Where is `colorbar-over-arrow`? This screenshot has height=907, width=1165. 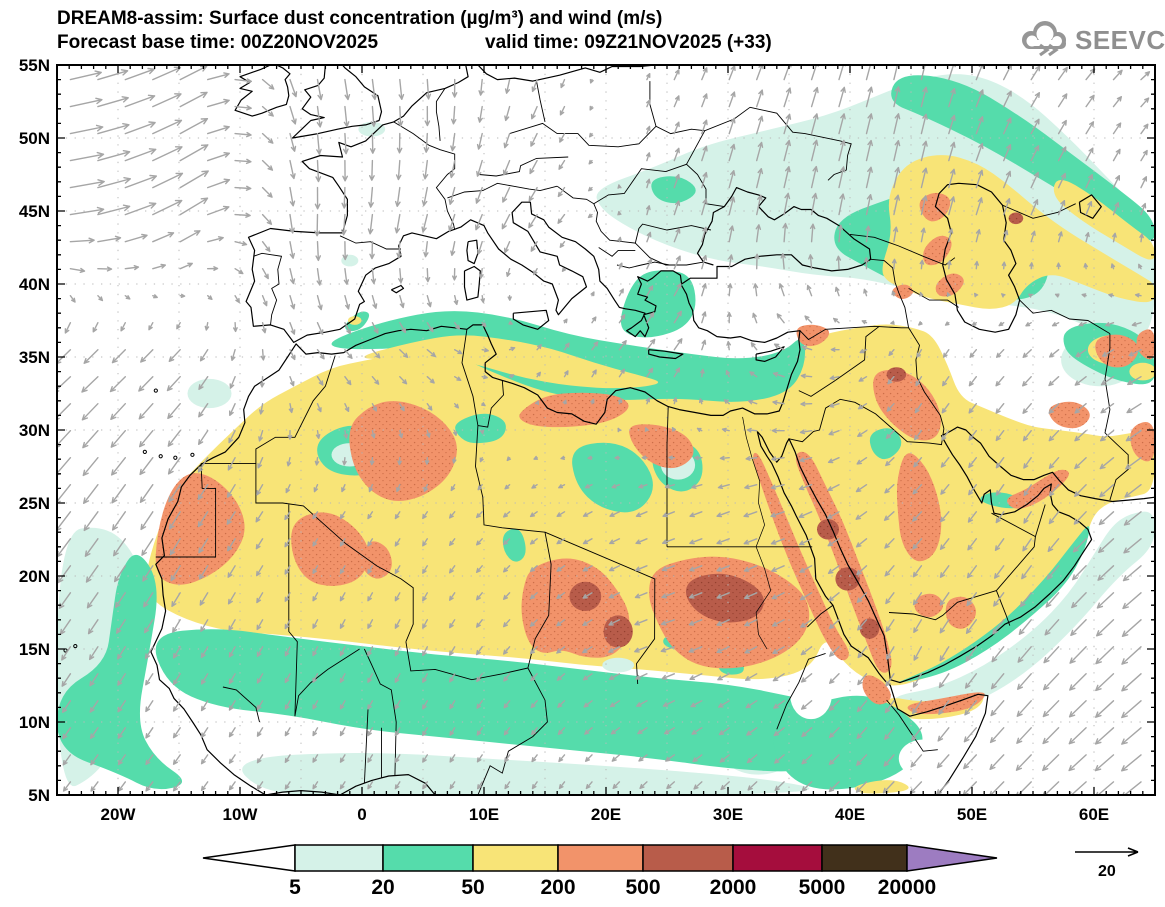
colorbar-over-arrow is located at coordinates (952, 858).